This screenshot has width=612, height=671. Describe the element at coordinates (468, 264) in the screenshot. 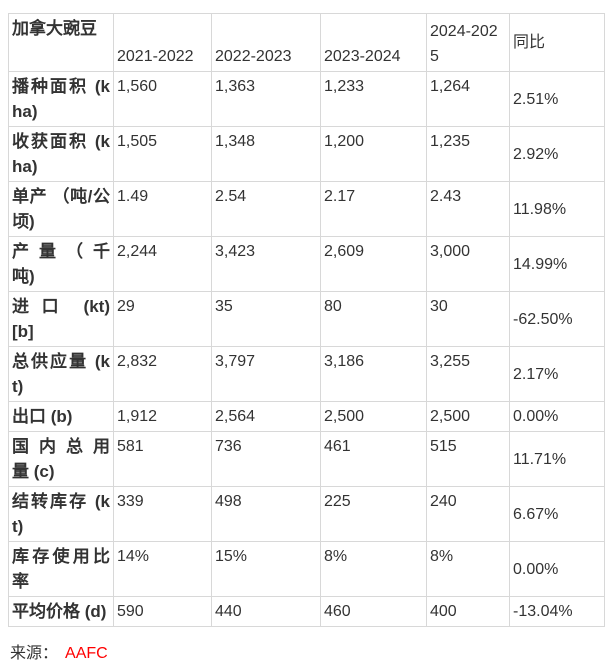

I see `cell-value: 3,000` at that location.